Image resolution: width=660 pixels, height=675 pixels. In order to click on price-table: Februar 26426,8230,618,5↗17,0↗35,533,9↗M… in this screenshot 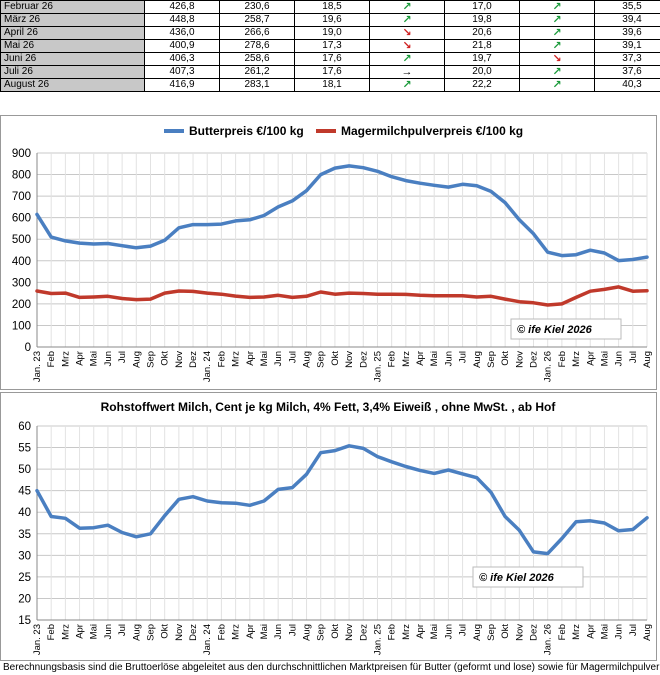, I will do `click(330, 46)`.